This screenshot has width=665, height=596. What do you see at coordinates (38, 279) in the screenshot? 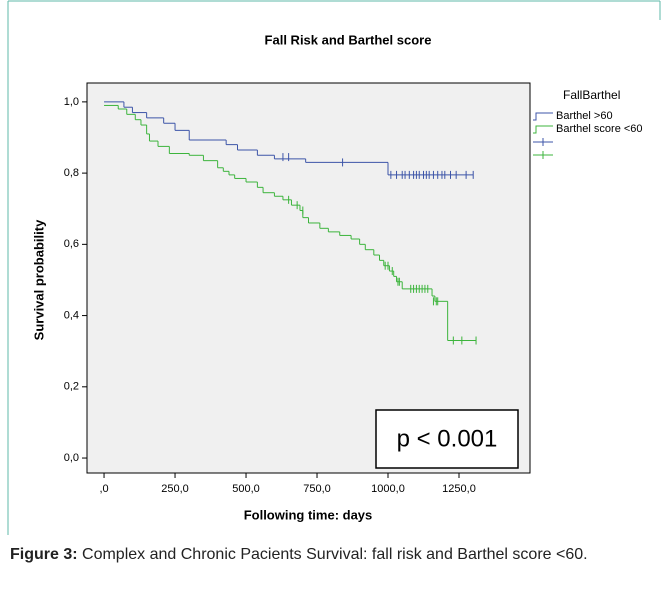
I see `y-axis-title: Survival probability` at bounding box center [38, 279].